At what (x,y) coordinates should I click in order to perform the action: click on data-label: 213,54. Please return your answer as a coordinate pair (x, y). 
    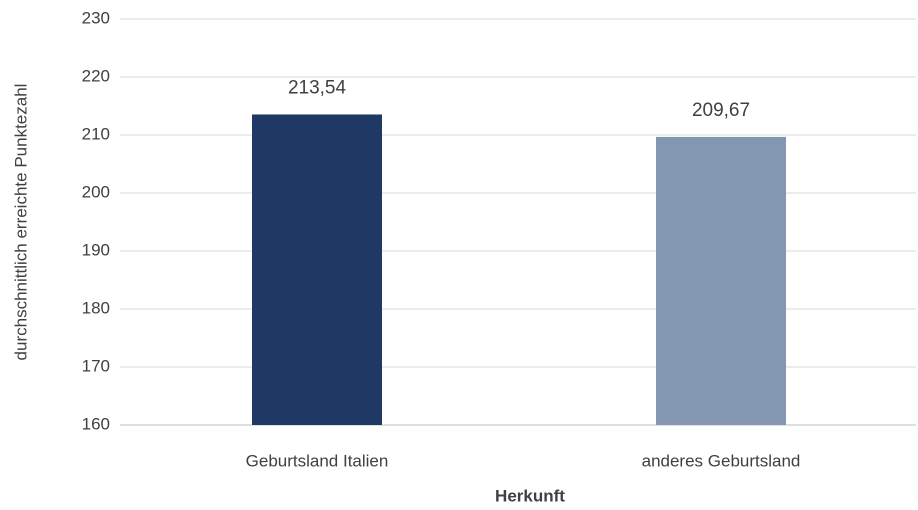
    Looking at the image, I should click on (317, 87).